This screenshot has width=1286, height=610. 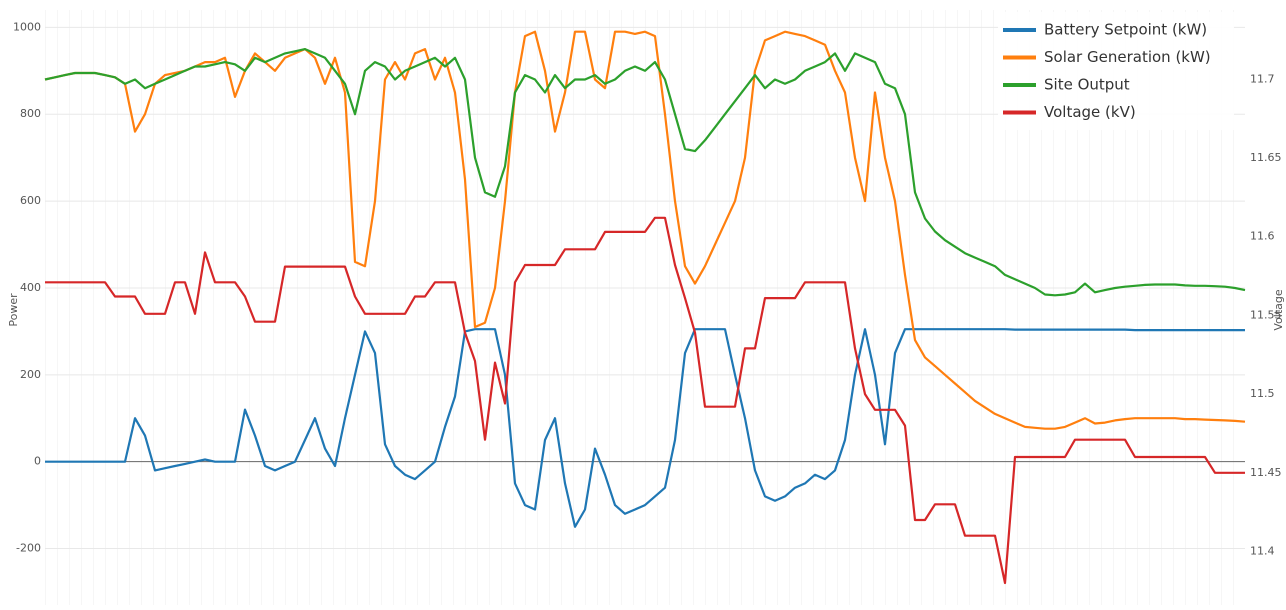 I want to click on y2-tick-label: 11.5, so click(x=1262, y=393).